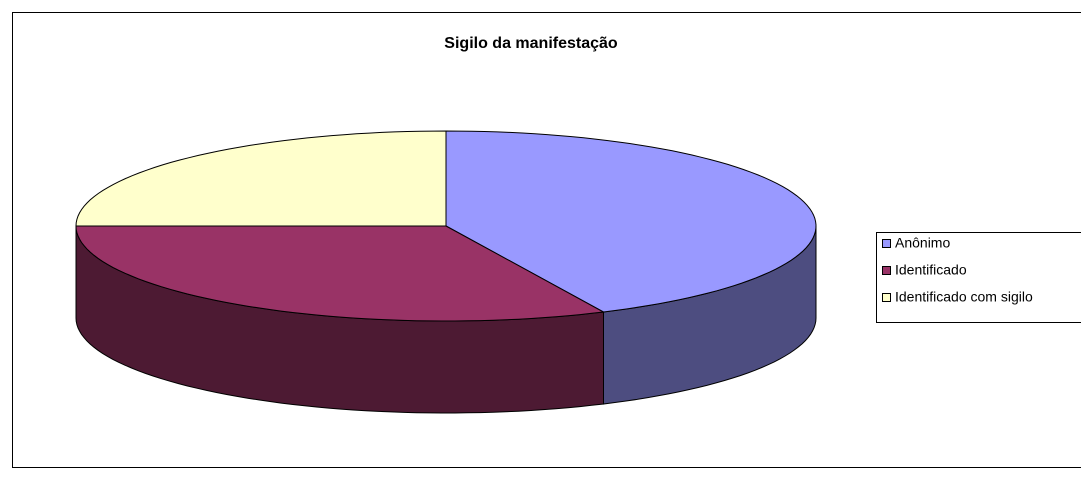 The image size is (1081, 480). Describe the element at coordinates (964, 297) in the screenshot. I see `legend-label: Identificado com sigilo` at that location.